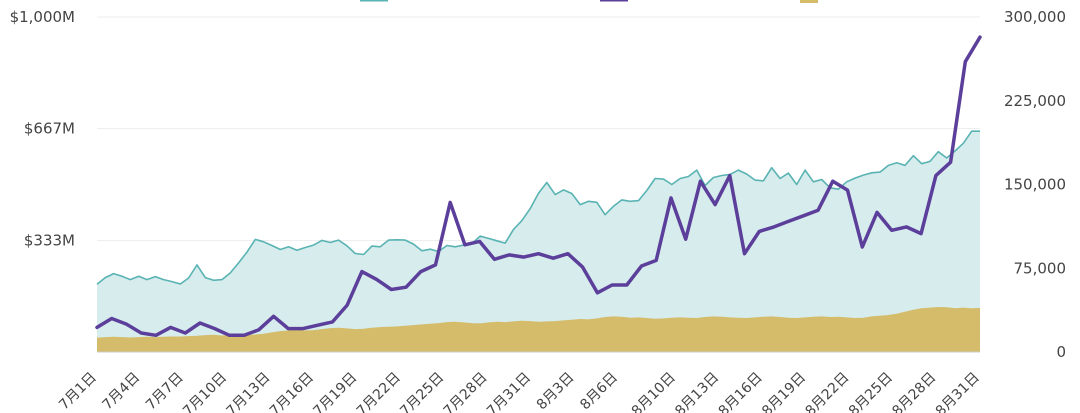 Image resolution: width=1080 pixels, height=413 pixels. I want to click on x-tick-label: 7月22日, so click(379, 391).